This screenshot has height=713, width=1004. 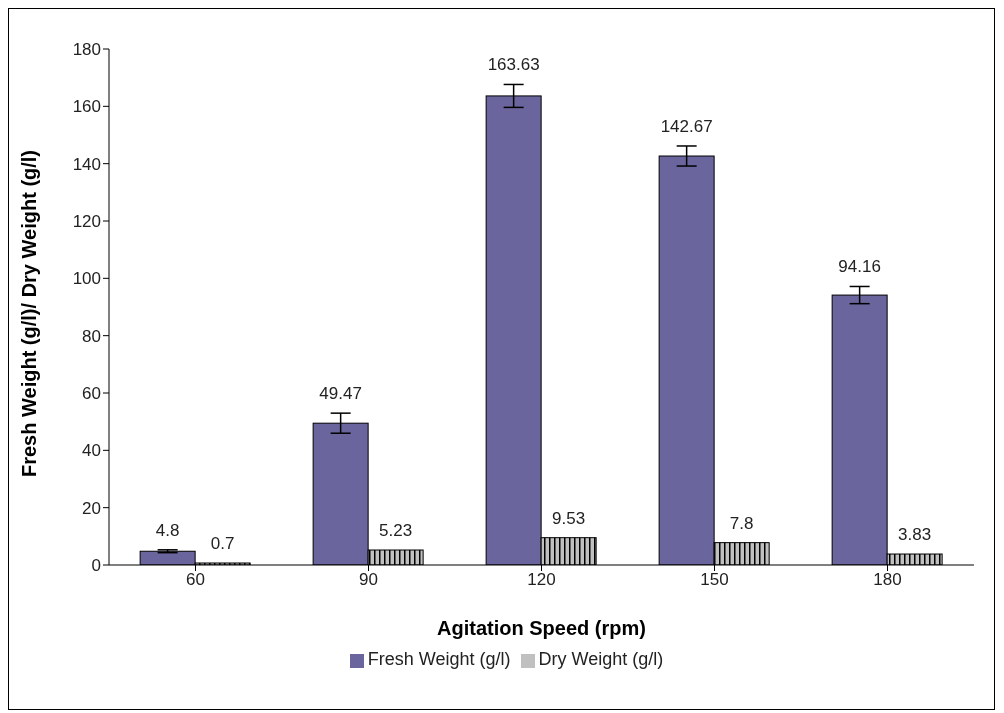 What do you see at coordinates (601, 659) in the screenshot?
I see `legend-label: Dry Weight (g/l)` at bounding box center [601, 659].